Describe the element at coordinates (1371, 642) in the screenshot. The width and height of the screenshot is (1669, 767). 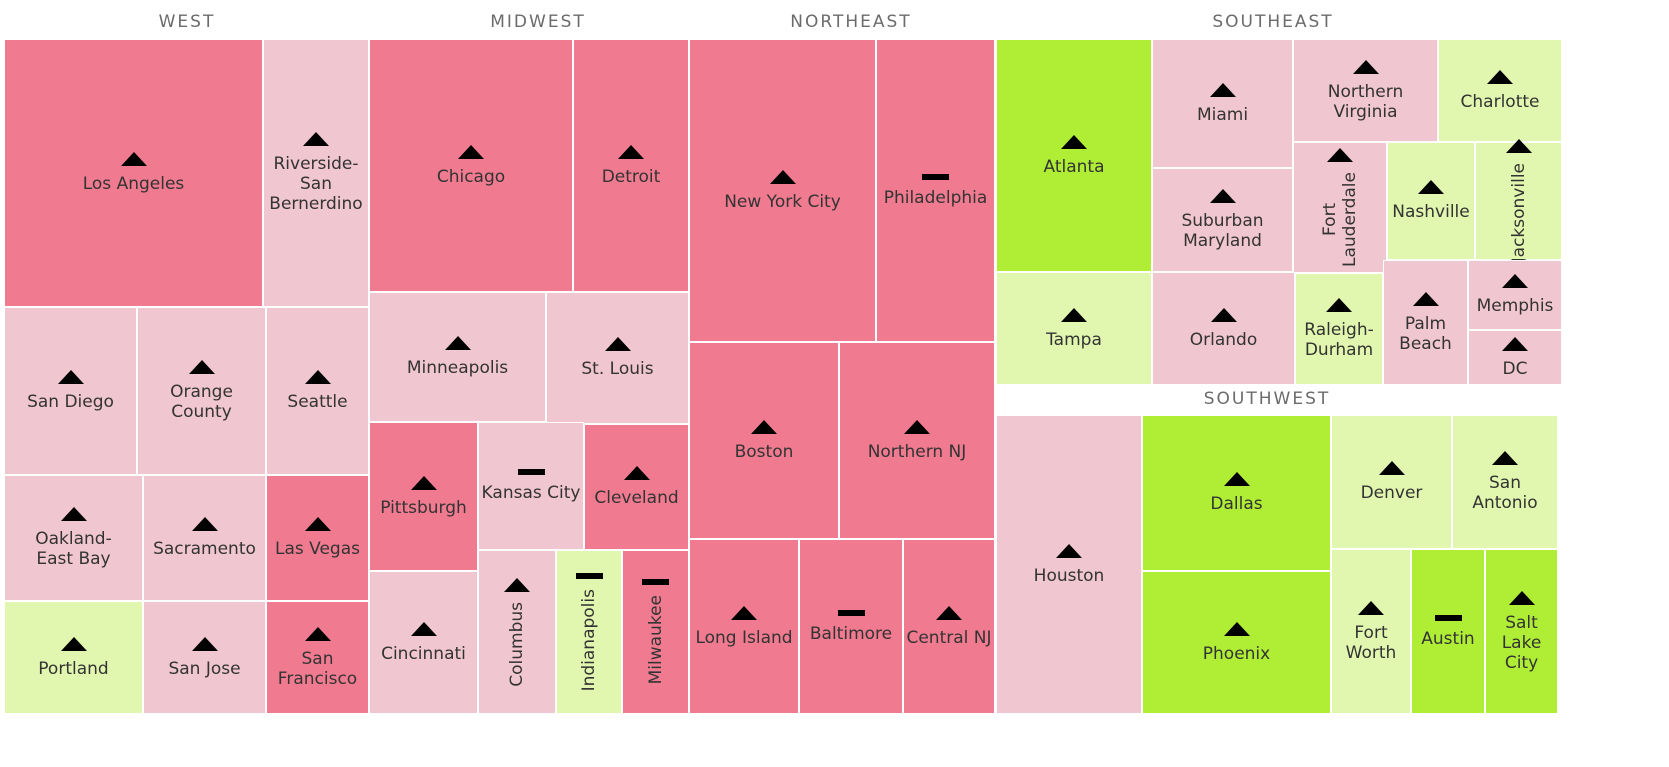
I see `tile-label: Fort Worth` at that location.